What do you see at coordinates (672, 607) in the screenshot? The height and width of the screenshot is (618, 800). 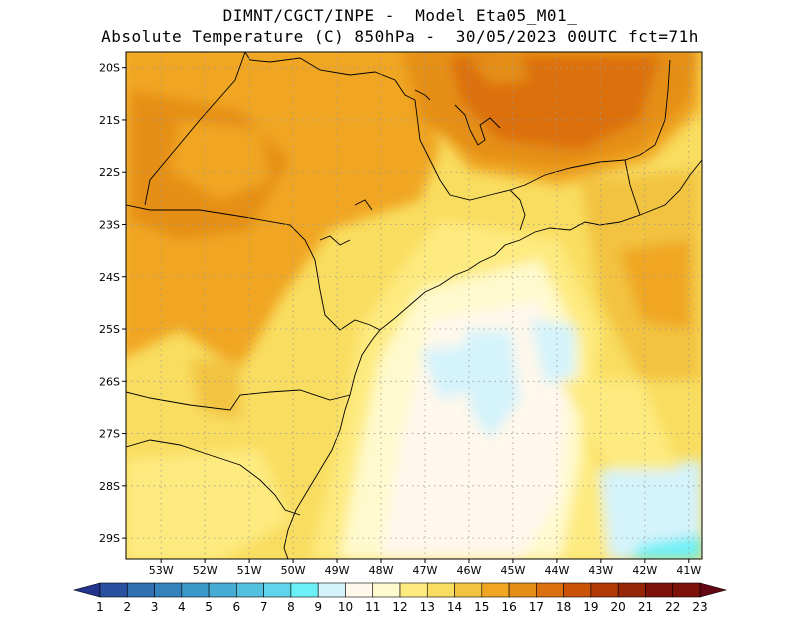 I see `colorbar-label: 22` at bounding box center [672, 607].